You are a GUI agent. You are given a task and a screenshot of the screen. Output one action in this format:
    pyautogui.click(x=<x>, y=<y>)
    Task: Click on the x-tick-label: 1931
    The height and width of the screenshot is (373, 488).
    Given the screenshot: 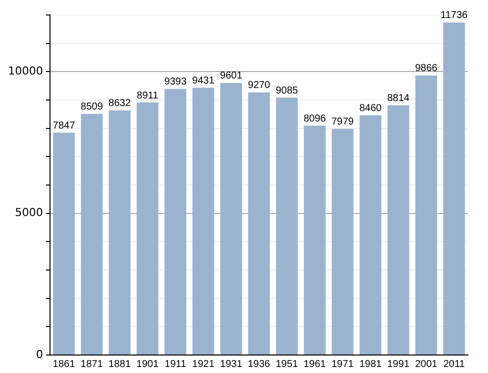 What is the action you would take?
    pyautogui.click(x=231, y=364)
    